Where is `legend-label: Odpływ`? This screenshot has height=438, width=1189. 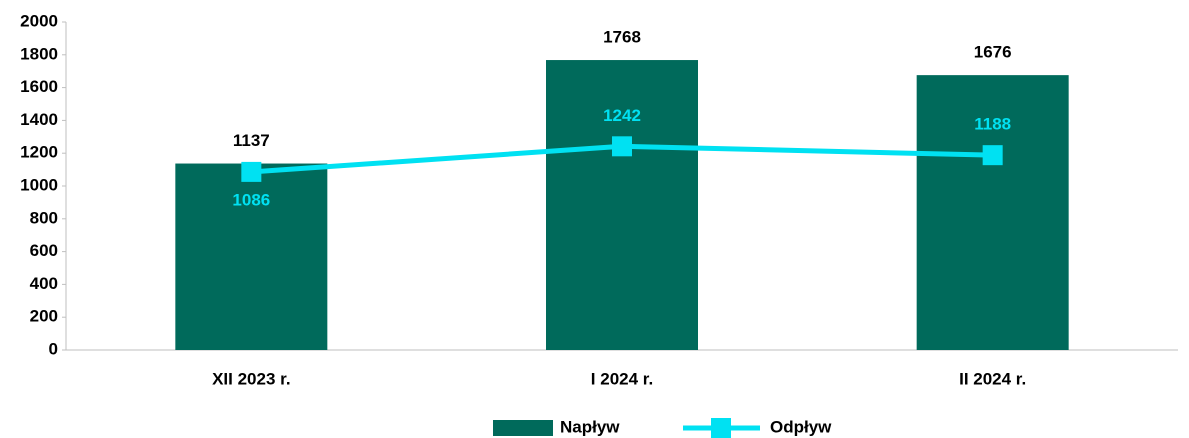
legend-label: Odpływ is located at coordinates (801, 426).